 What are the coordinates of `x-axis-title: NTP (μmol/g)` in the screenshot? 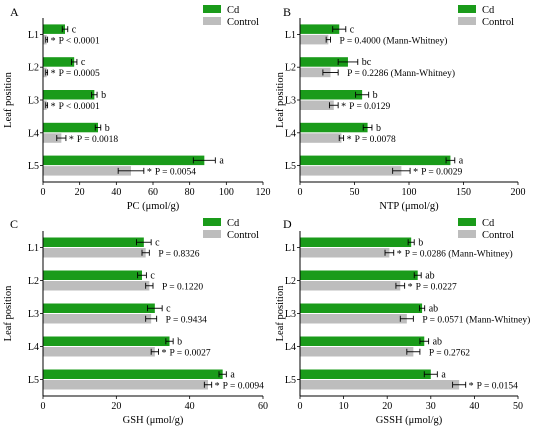 It's located at (409, 206).